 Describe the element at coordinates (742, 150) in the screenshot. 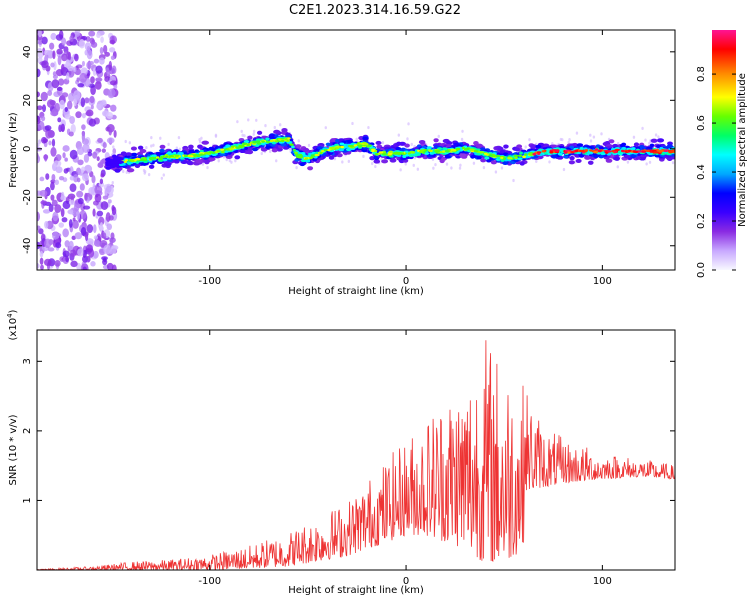

I see `colorbar-label: Normalized spectral amplitude` at that location.